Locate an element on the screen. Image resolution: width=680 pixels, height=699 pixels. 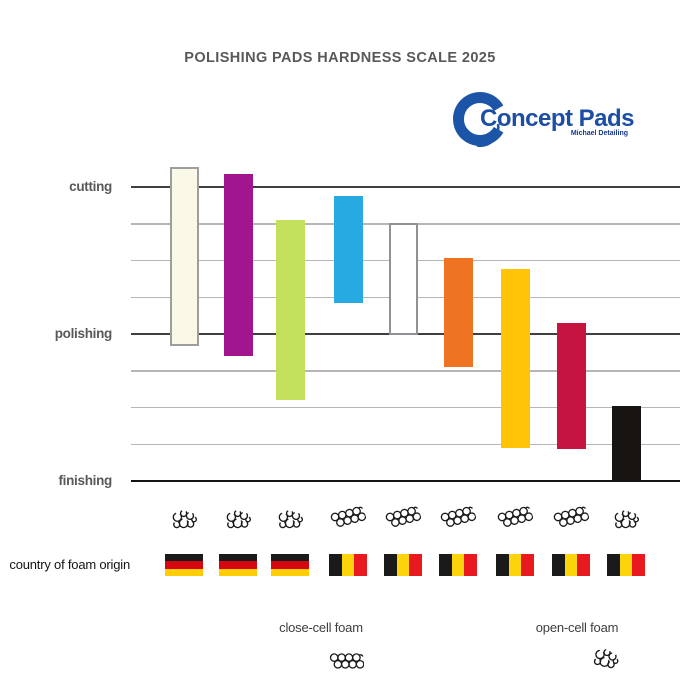
y-axis-label-cutting: cutting is located at coordinates (90, 186).